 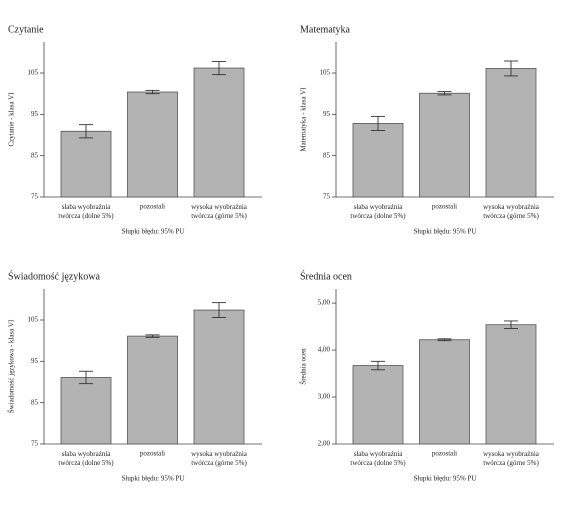 I want to click on y-tick-label: 2,00, so click(x=324, y=444).